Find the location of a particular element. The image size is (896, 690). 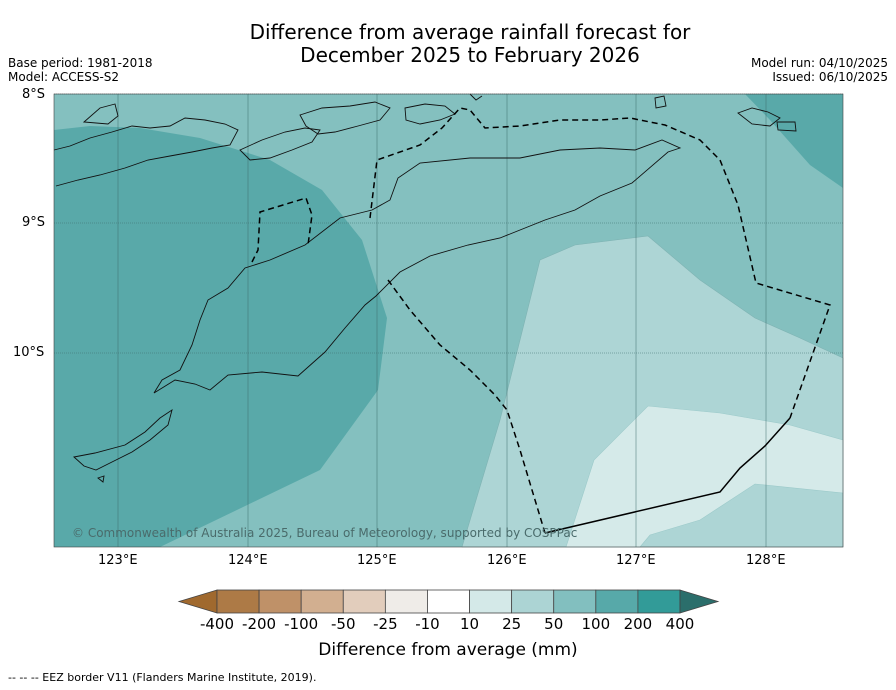

colorbar is located at coordinates (448, 601).